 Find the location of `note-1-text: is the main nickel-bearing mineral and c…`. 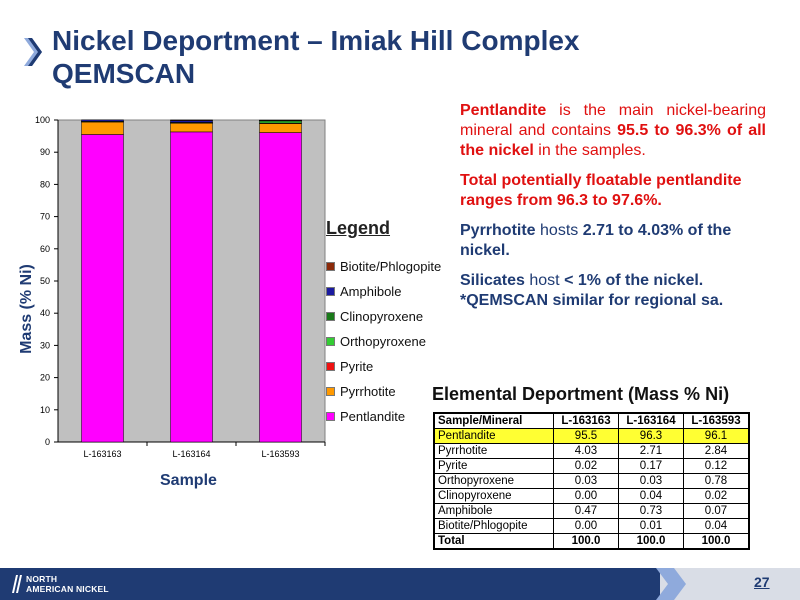

note-1-text: is the main nickel-bearing mineral and c… is located at coordinates (613, 120).